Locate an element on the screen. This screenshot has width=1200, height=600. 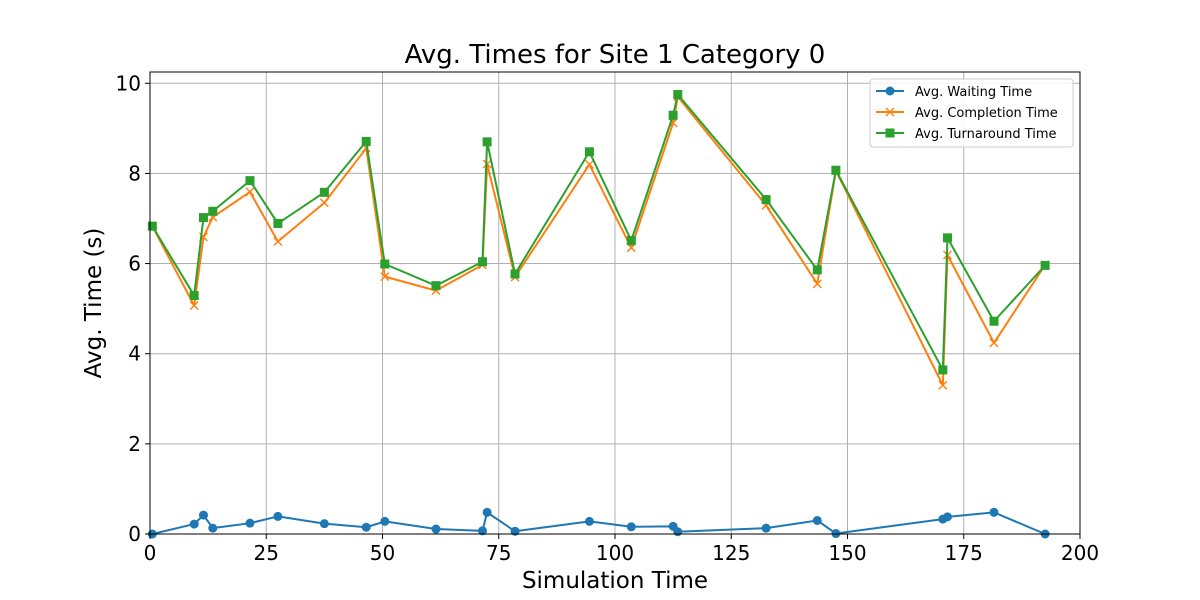
y-tick-label: 10 is located at coordinates (128, 83).